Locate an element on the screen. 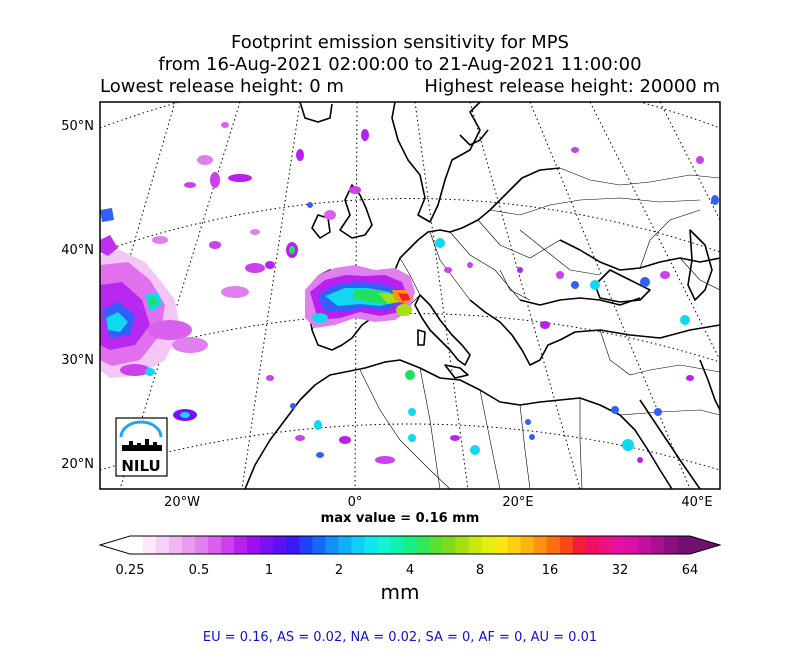 This screenshot has width=800, height=650. lat-label-20n: 20°N is located at coordinates (77, 464).